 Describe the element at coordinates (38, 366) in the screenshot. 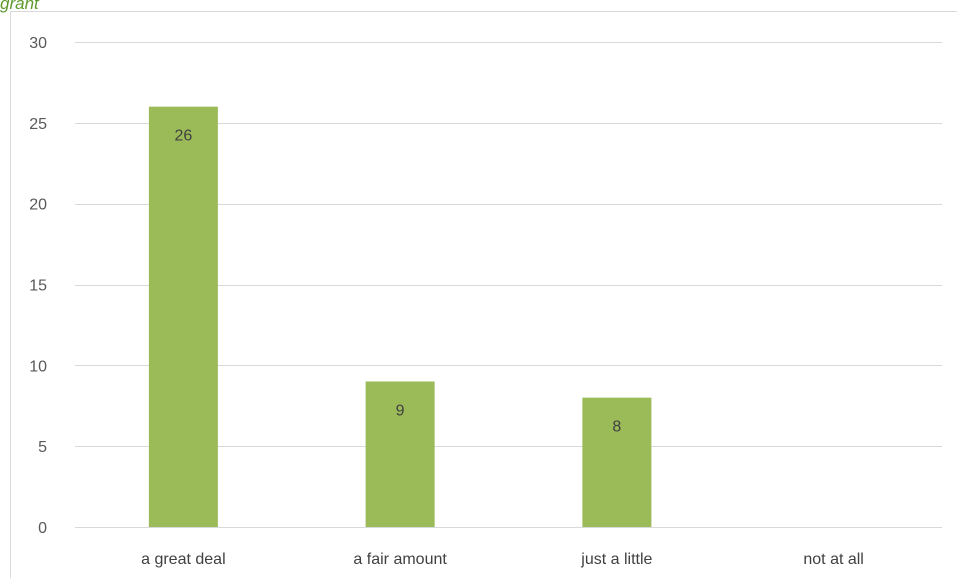

I see `y-tick-label-10: 10` at that location.